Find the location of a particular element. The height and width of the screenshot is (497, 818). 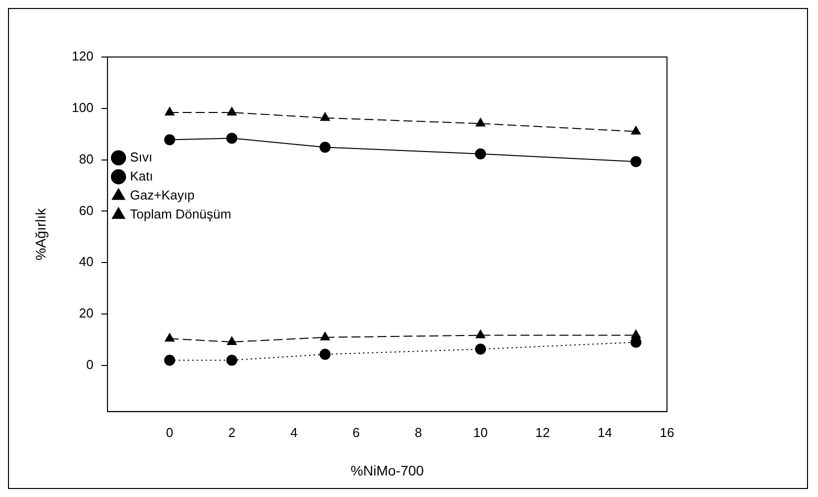

x-tick-label: 2 is located at coordinates (232, 432).